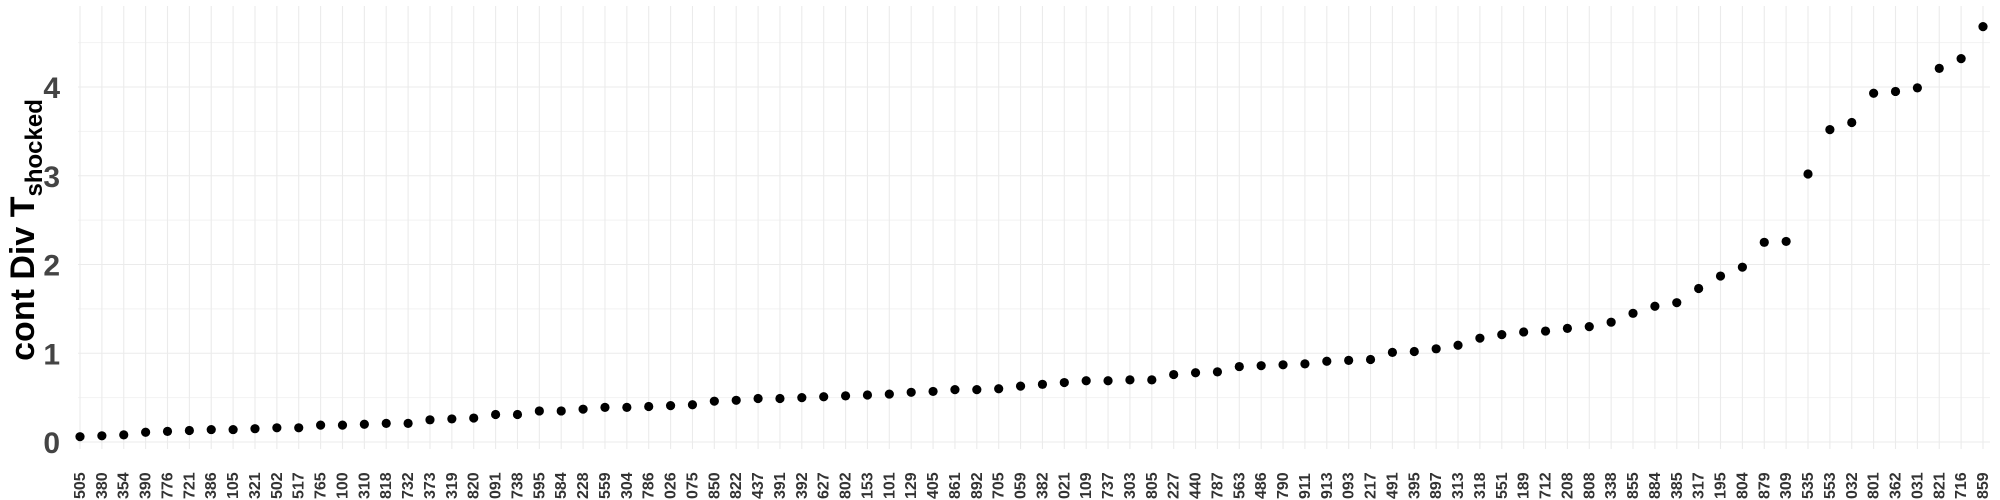 The width and height of the screenshot is (2000, 500). Describe the element at coordinates (1896, 485) in the screenshot. I see `x-tick-label: 362` at that location.